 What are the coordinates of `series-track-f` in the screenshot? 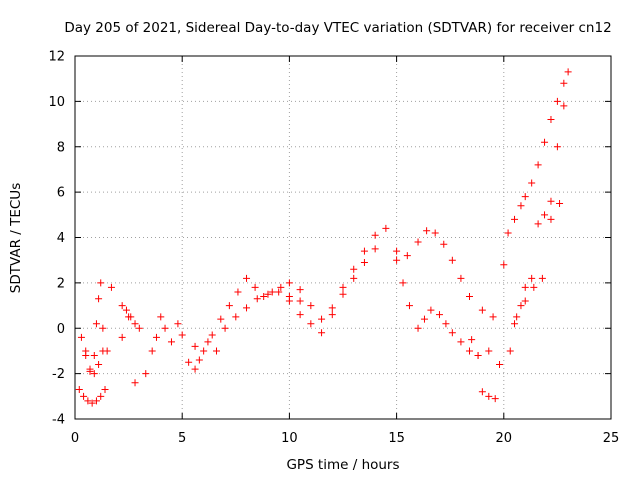 It's located at (170, 345).